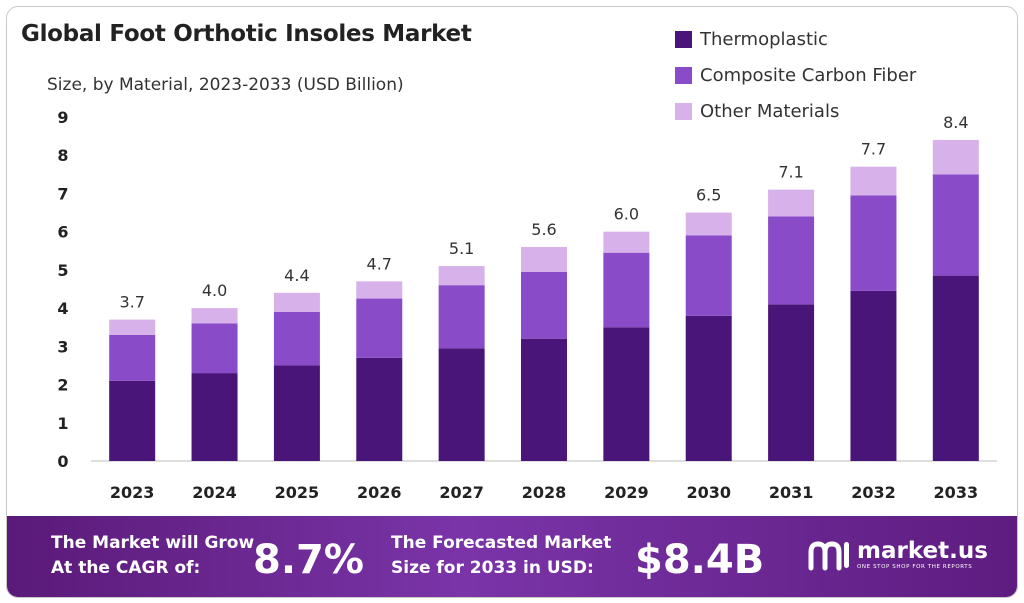  Describe the element at coordinates (214, 316) in the screenshot. I see `bar-segment-other-materials-2024` at that location.